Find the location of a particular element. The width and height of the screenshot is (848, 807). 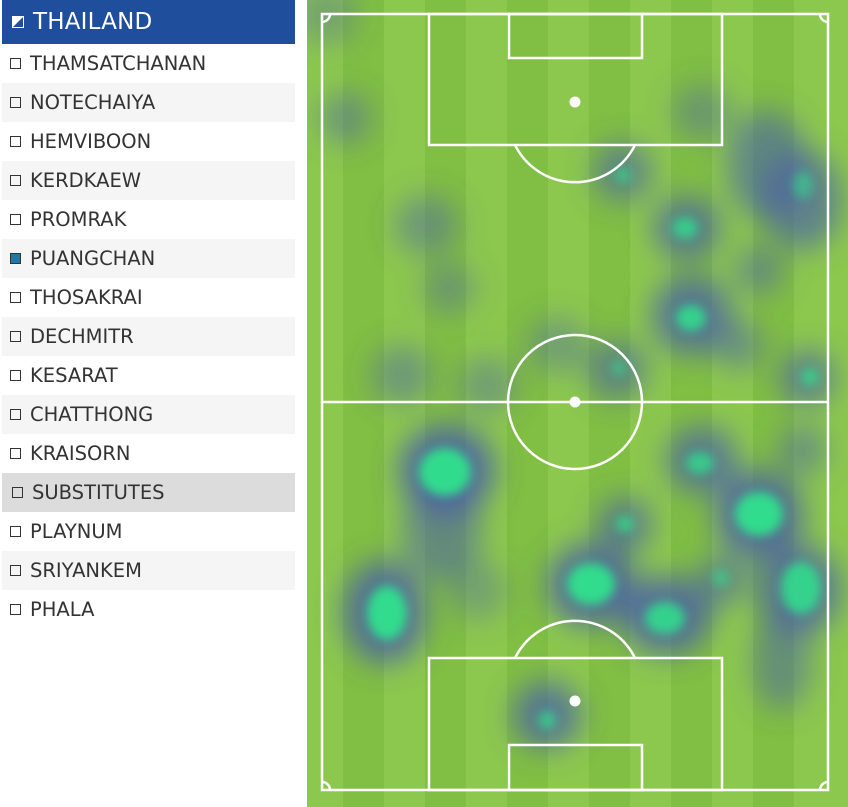

checkbox-checked-icon is located at coordinates (15, 258).